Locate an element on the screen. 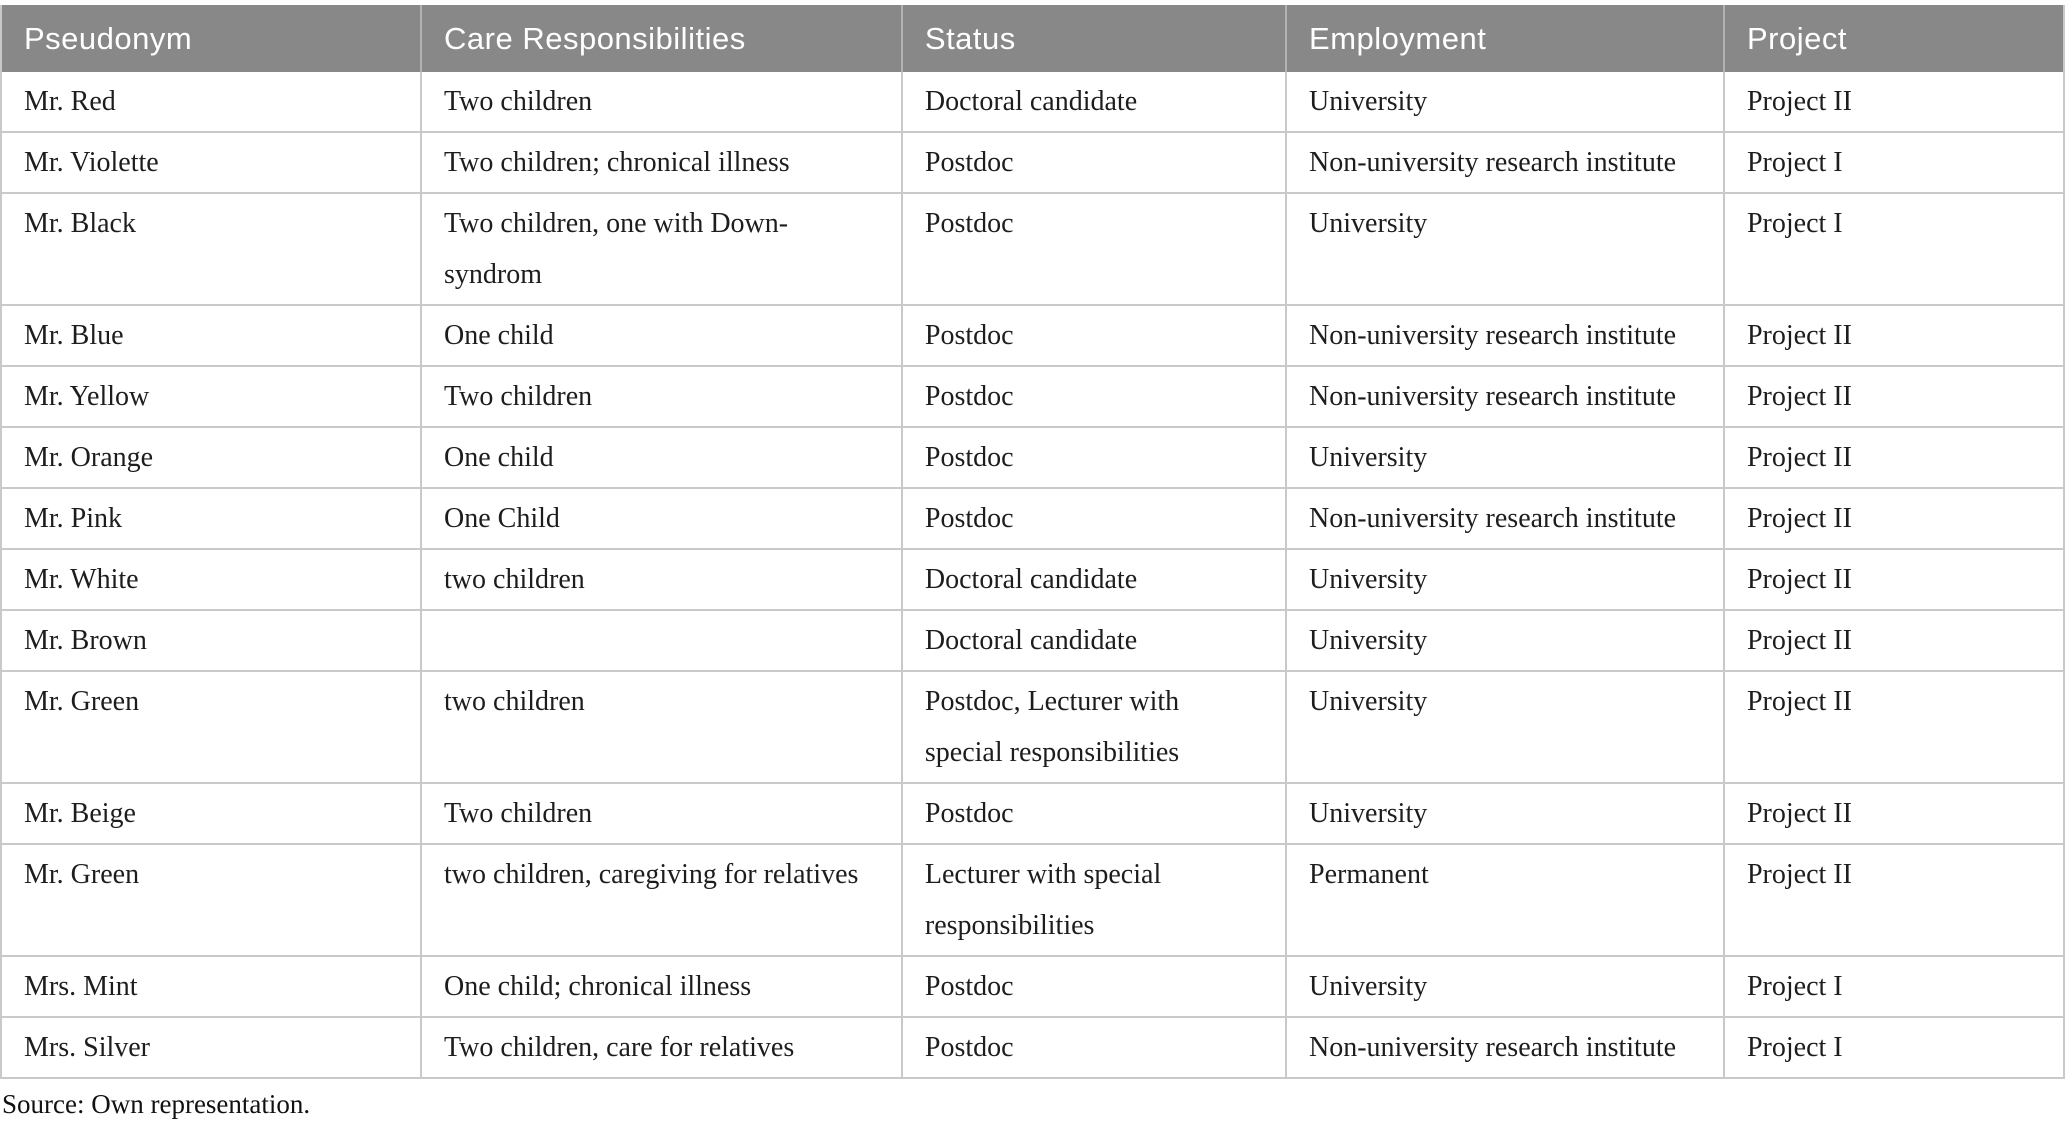  column-header-care-responsibilities: Care Responsibilities is located at coordinates (661, 38).